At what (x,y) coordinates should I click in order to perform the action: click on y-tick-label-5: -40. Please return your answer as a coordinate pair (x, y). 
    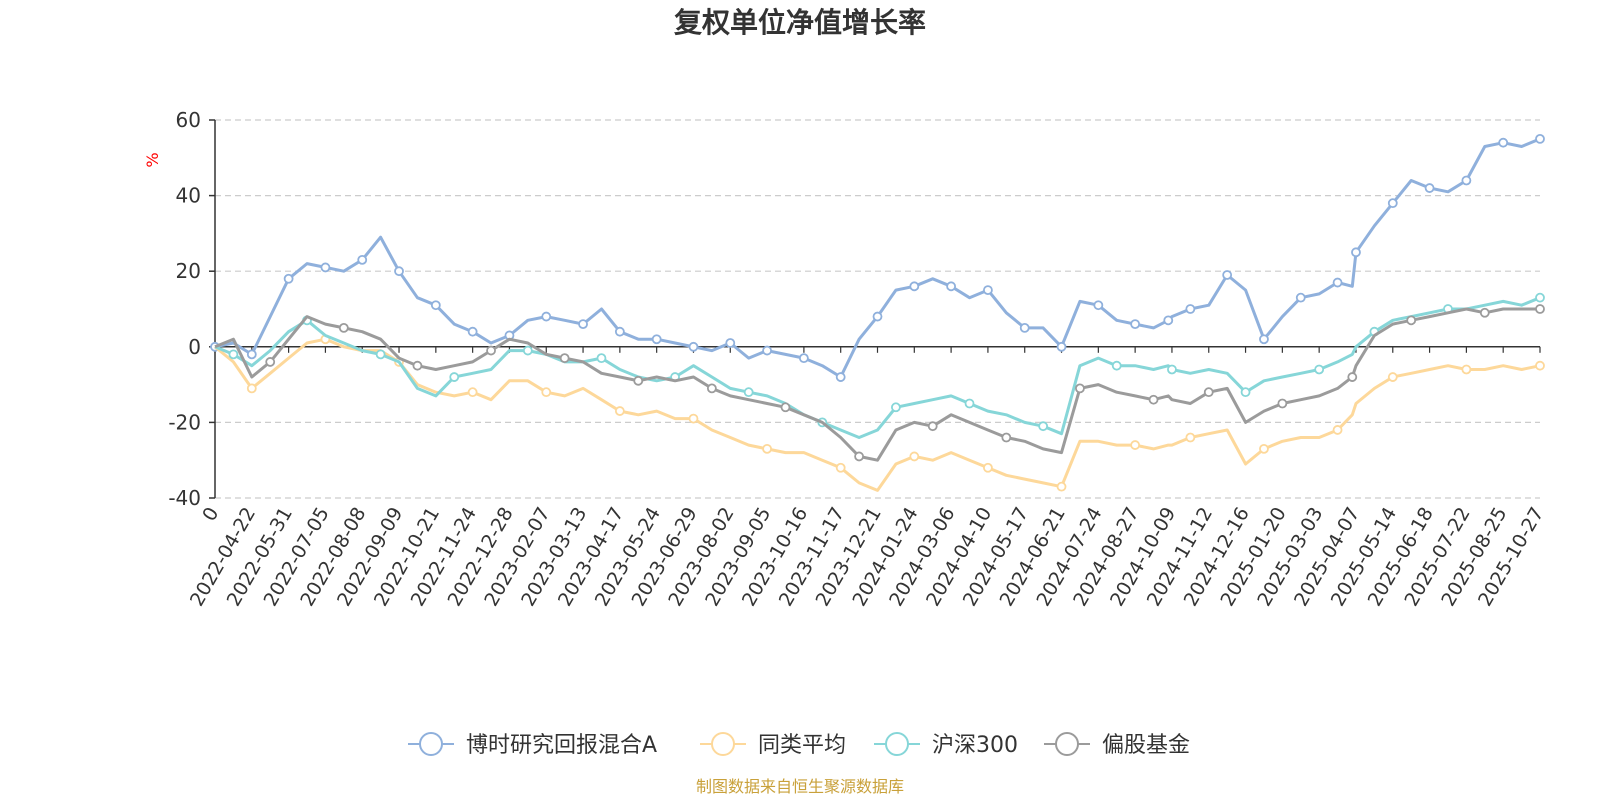
    Looking at the image, I should click on (184, 498).